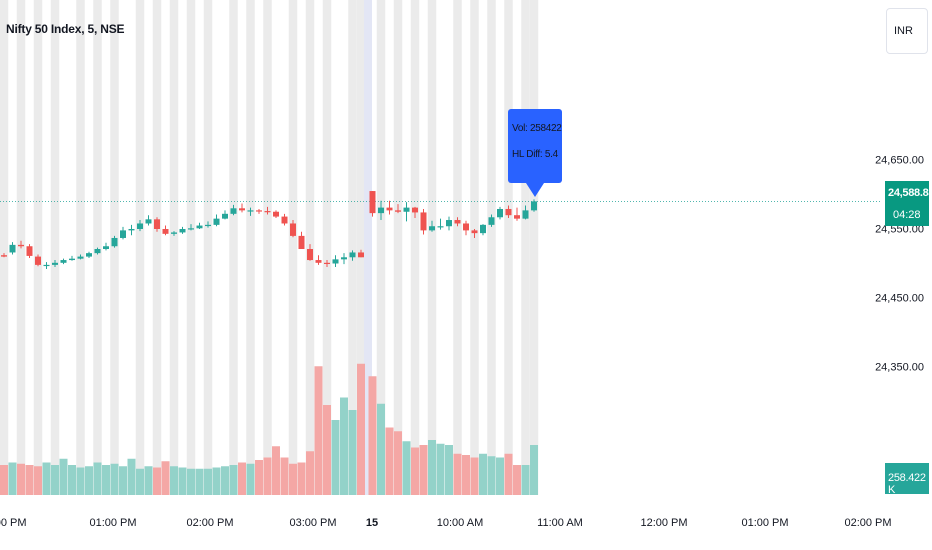 The image size is (932, 550). Describe the element at coordinates (907, 31) in the screenshot. I see `currency-selector: INR` at that location.